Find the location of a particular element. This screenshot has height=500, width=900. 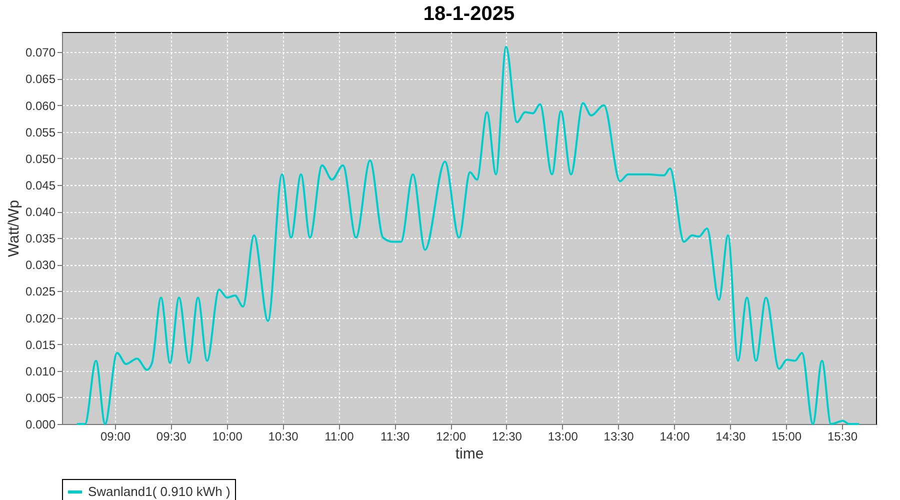

chart-title: 18-1-2025 is located at coordinates (469, 14).